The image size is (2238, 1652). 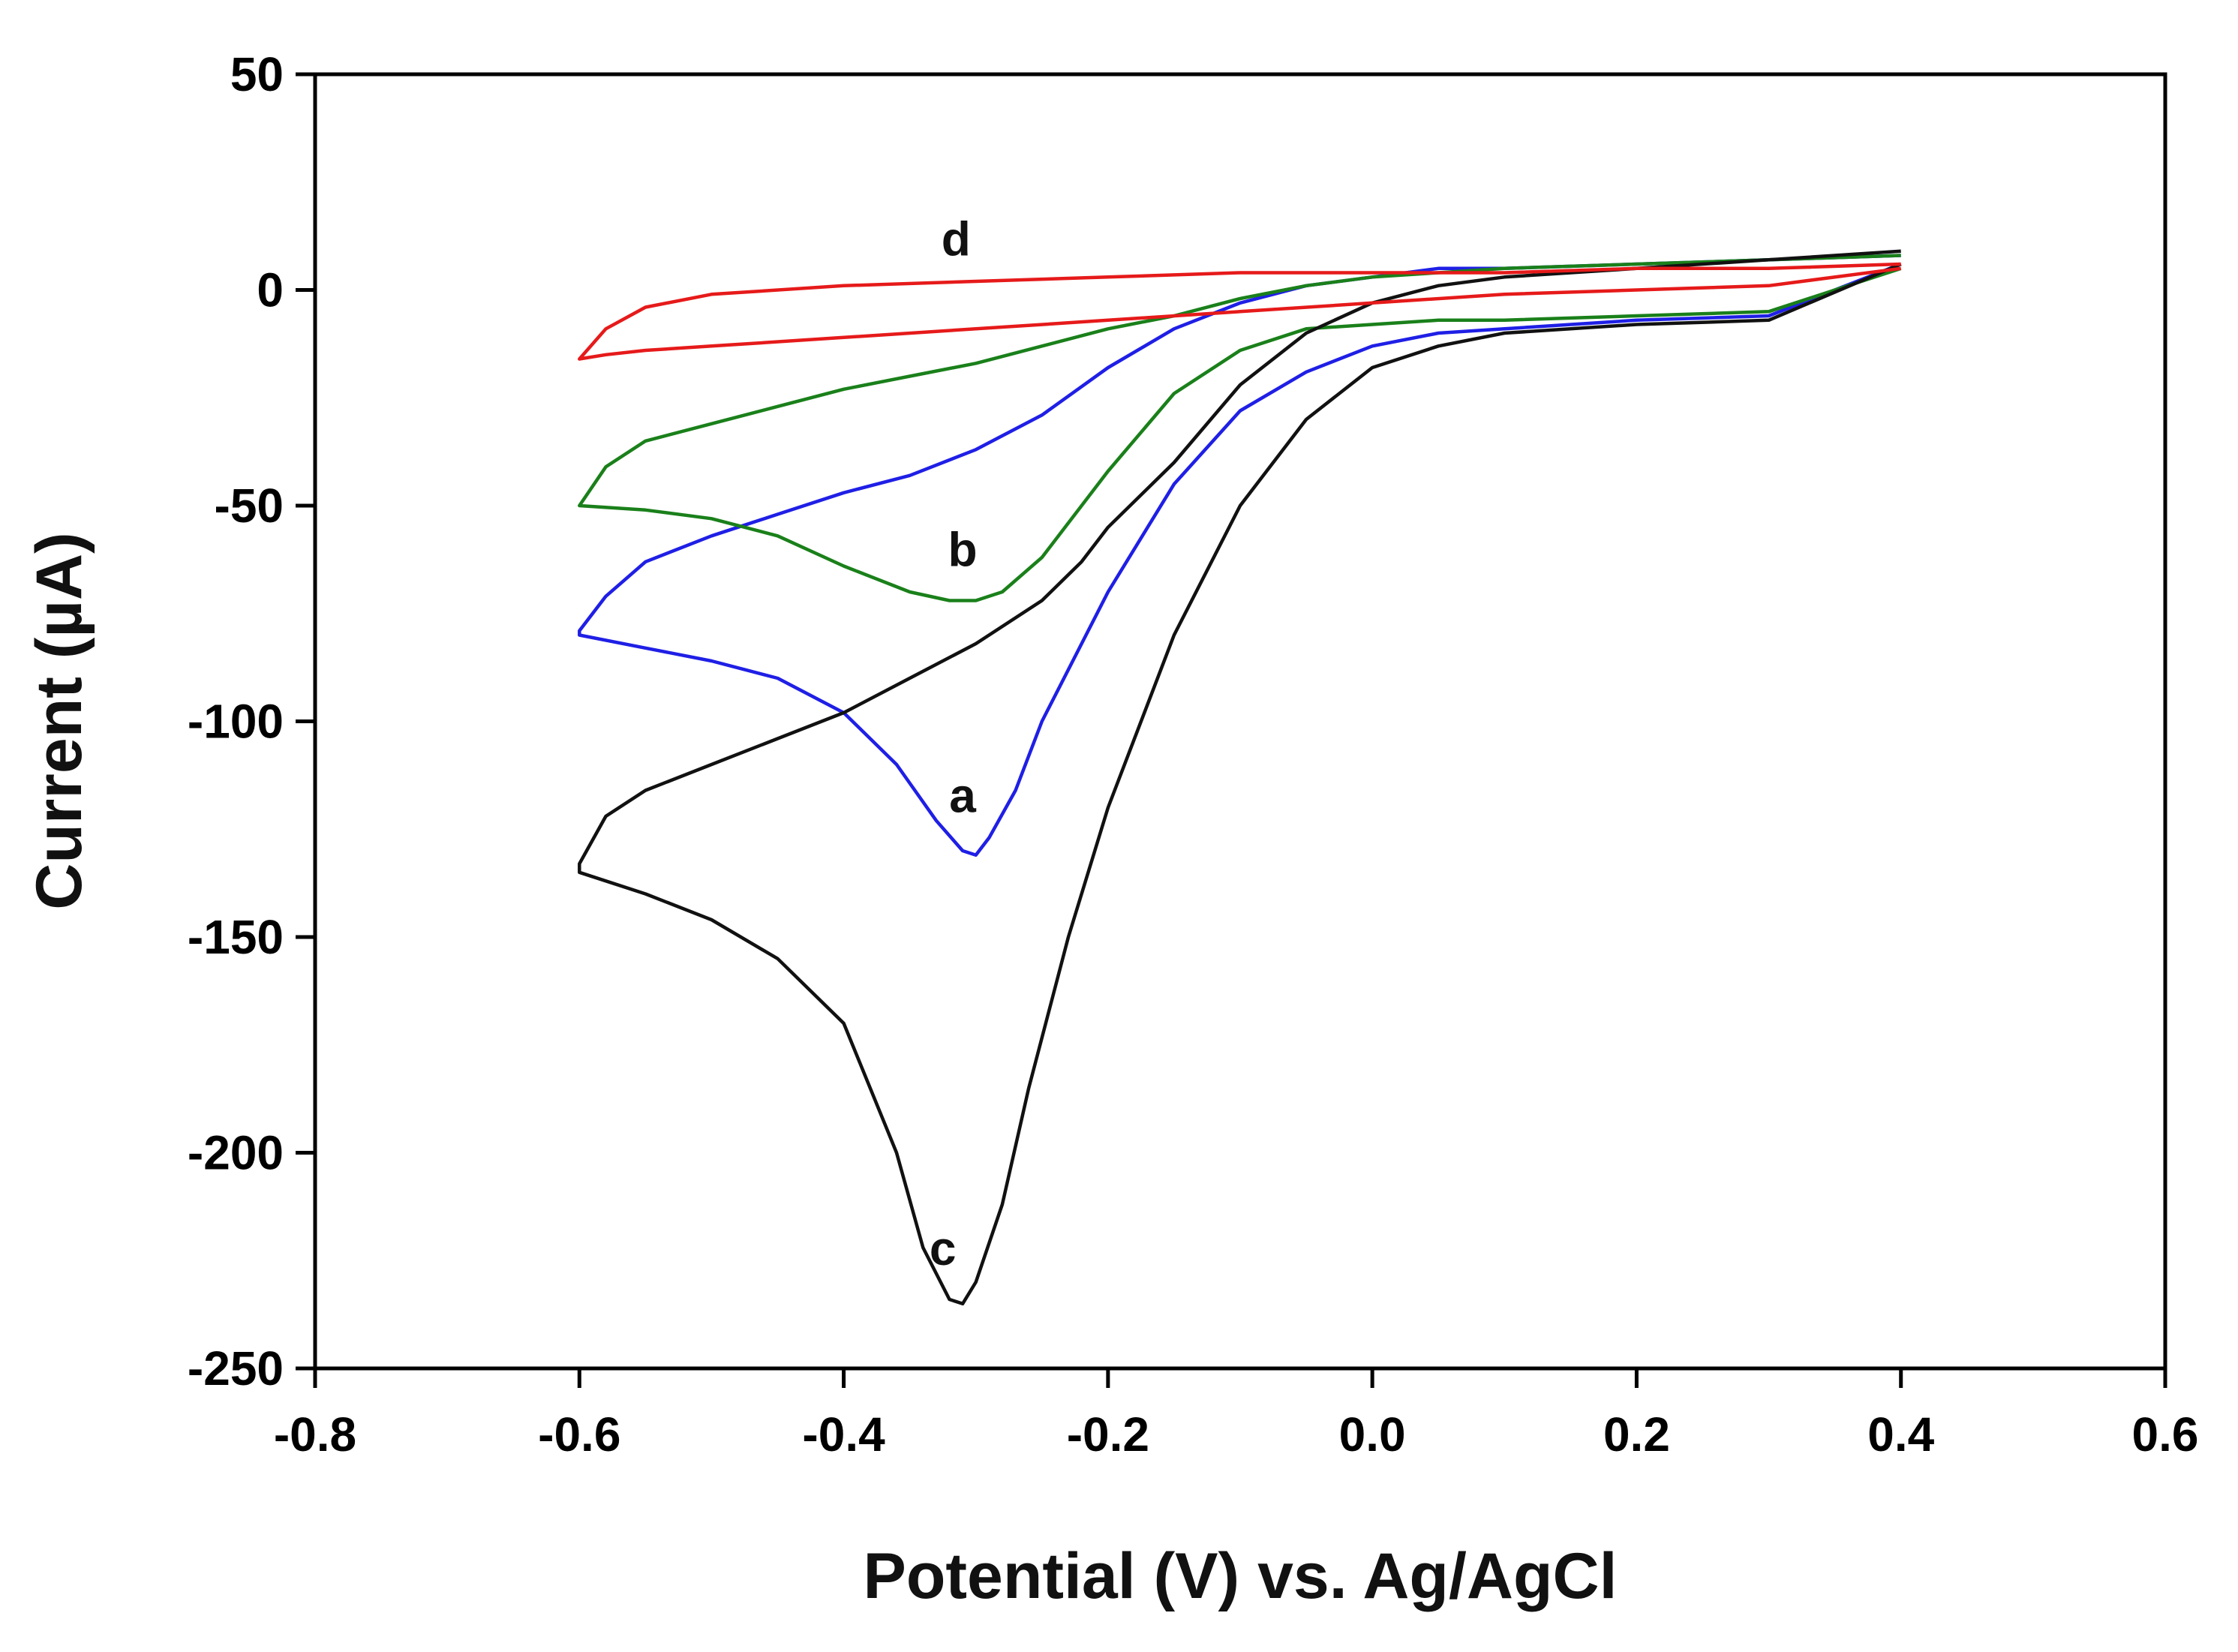 I want to click on curve-labels: a b c d, so click(x=954, y=744).